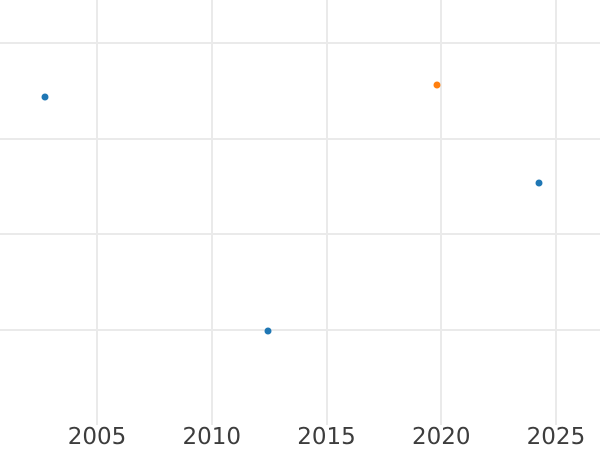  I want to click on data-point-orange, so click(437, 85).